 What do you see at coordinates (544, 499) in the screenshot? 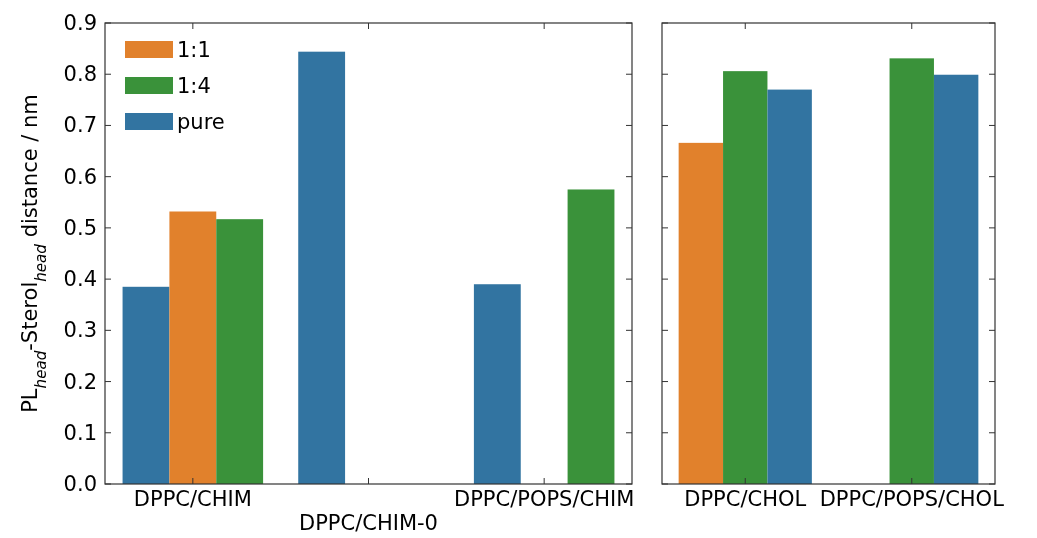
I see `x-tick-label: DPPC/POPS/CHIM` at bounding box center [544, 499].